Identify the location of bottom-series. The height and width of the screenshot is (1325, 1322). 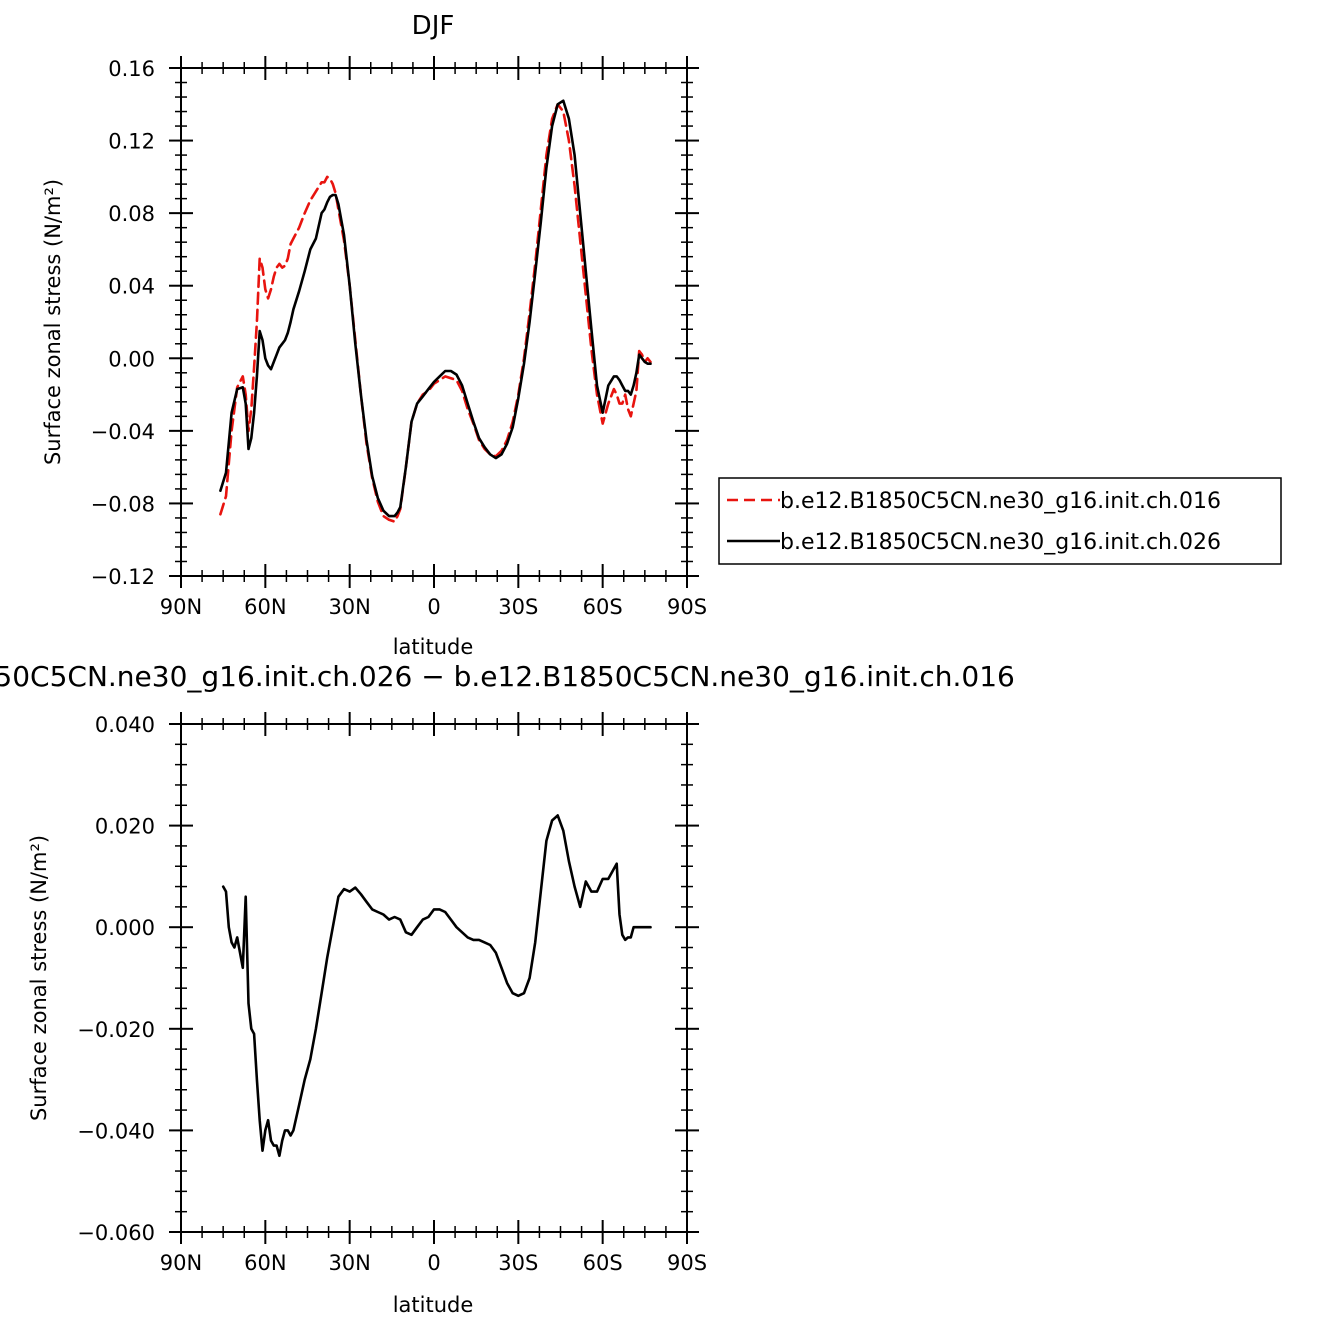
(436, 986).